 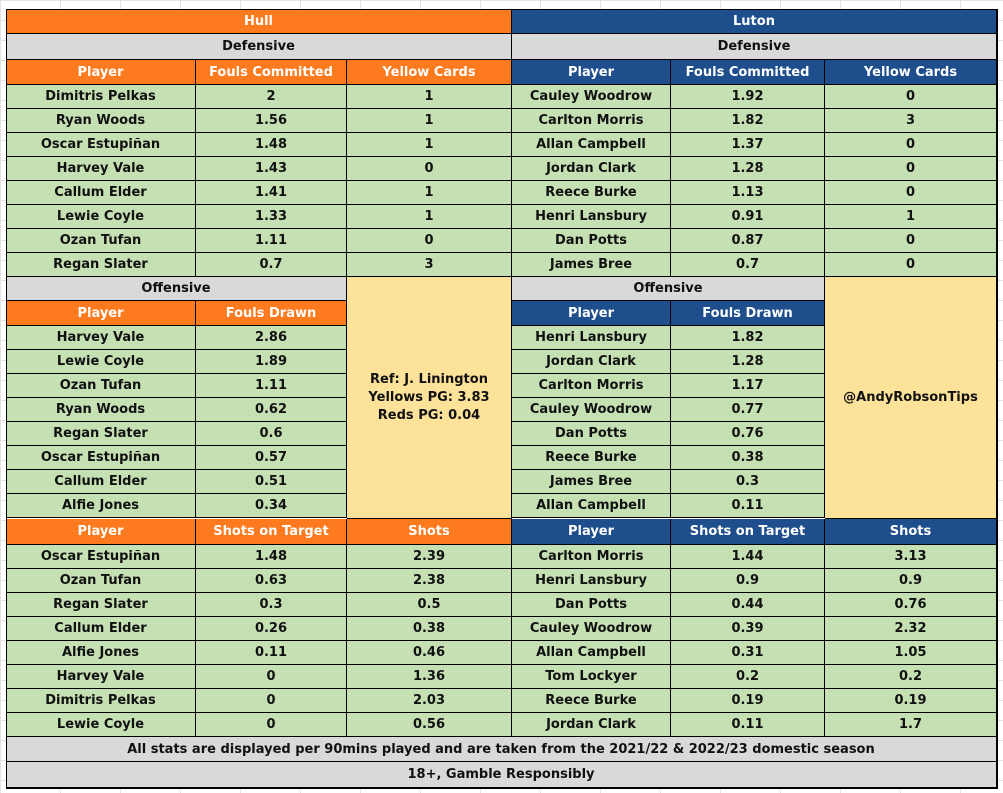 I want to click on luton-defensive-cell: Allan Campbell, so click(x=591, y=145).